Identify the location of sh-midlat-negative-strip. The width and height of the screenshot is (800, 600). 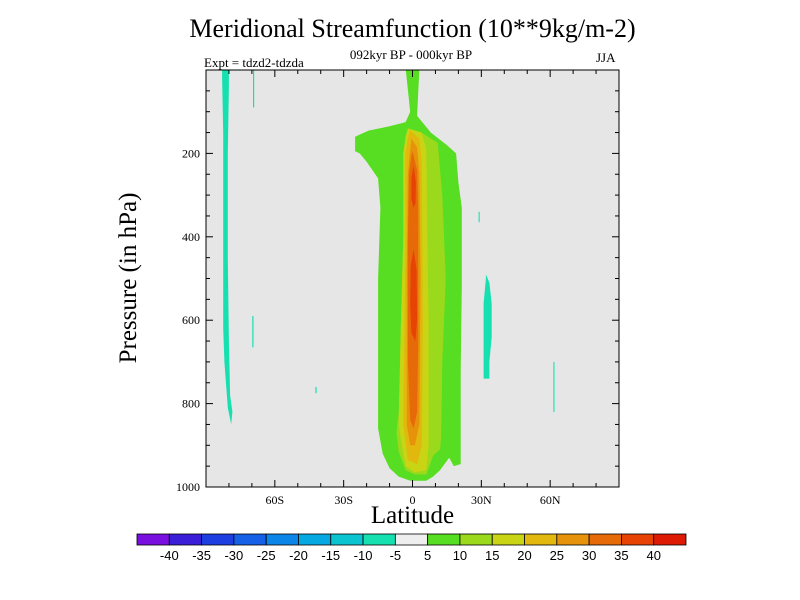
(254, 89).